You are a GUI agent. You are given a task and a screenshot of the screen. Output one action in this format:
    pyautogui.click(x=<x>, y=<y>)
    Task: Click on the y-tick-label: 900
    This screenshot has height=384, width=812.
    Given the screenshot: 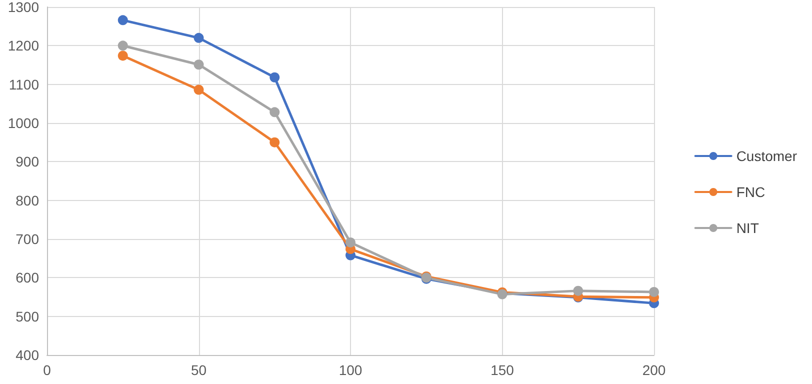 What is the action you would take?
    pyautogui.click(x=28, y=162)
    